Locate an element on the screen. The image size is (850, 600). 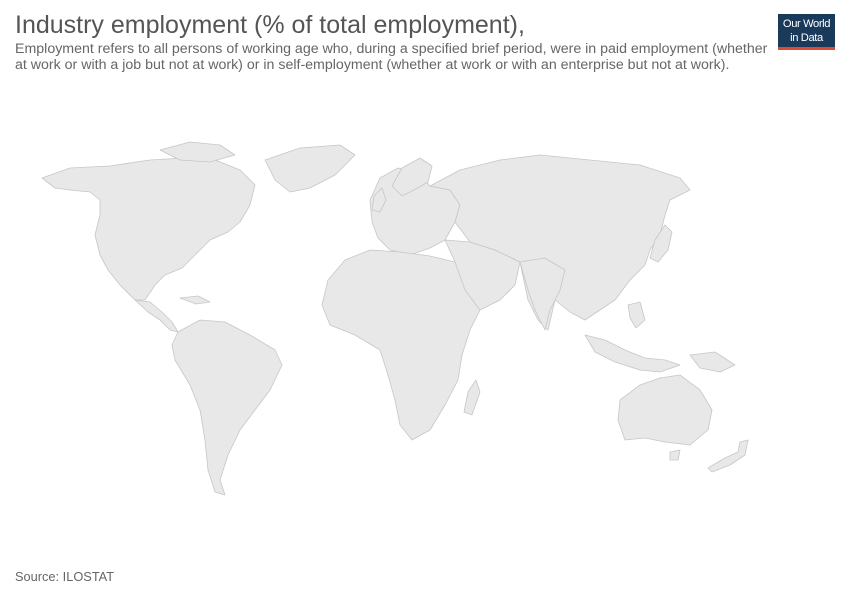
australia is located at coordinates (665, 410).